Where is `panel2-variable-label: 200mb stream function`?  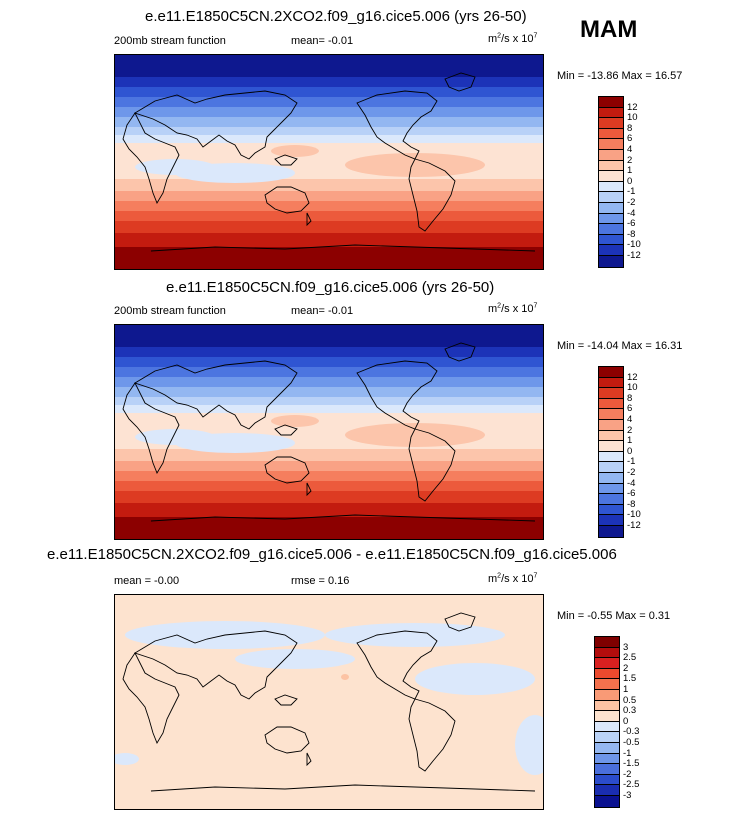
panel2-variable-label: 200mb stream function is located at coordinates (170, 311).